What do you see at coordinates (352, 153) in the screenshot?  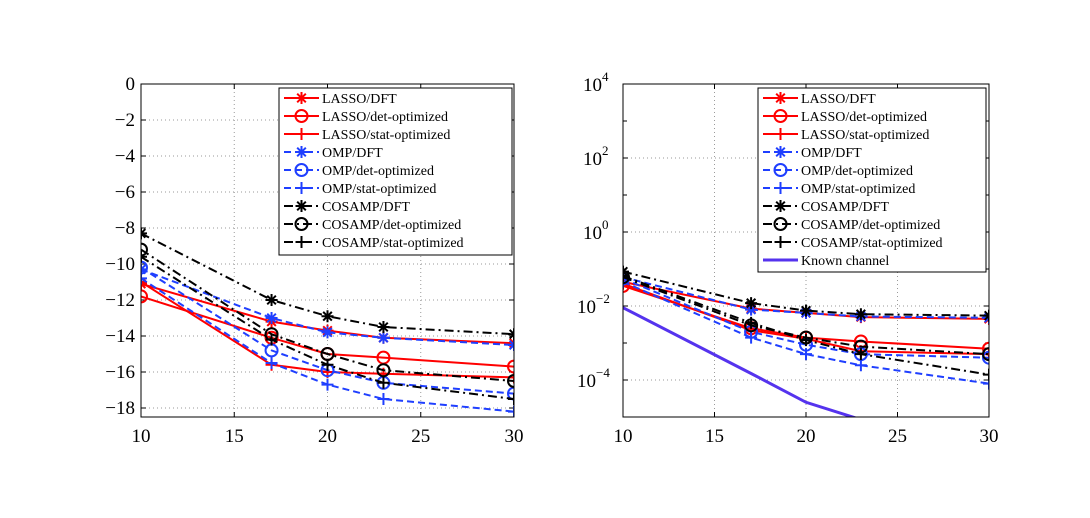 I see `left-legend-label: OMP/DFT` at bounding box center [352, 153].